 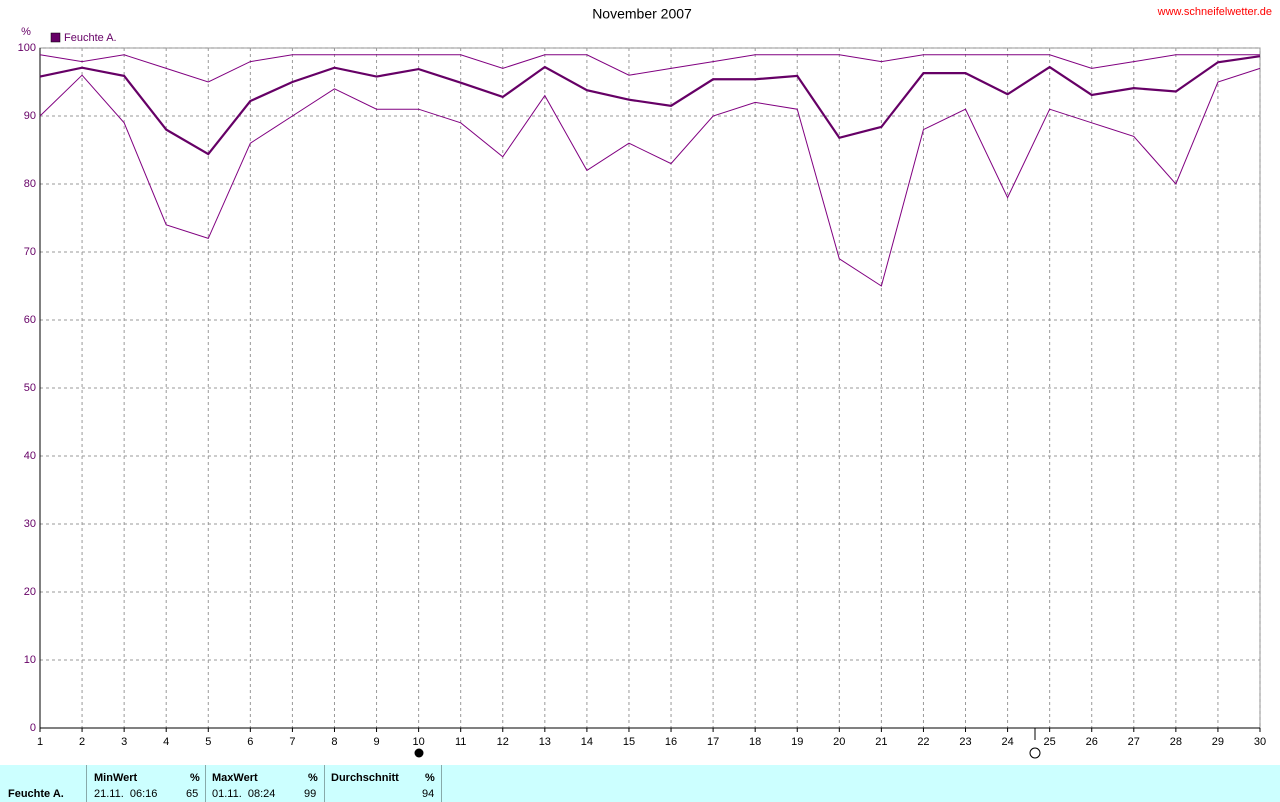 What do you see at coordinates (30, 320) in the screenshot?
I see `y-tick-label: 60` at bounding box center [30, 320].